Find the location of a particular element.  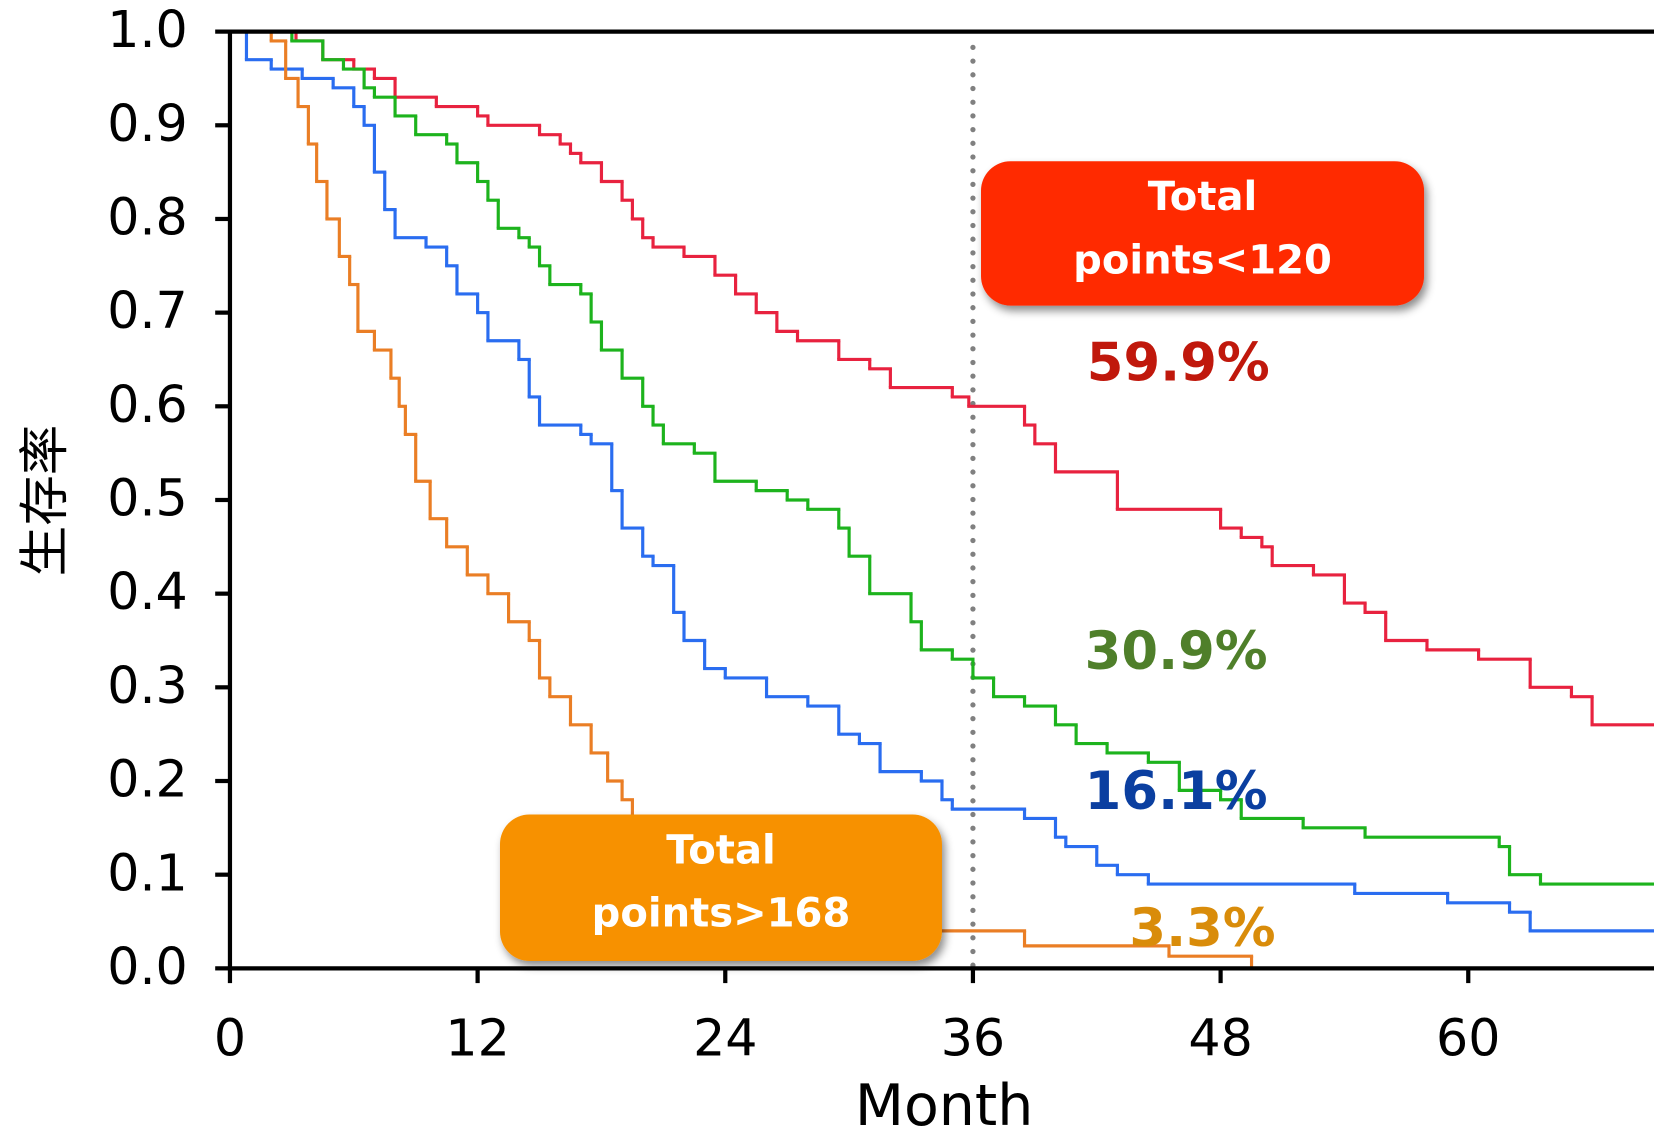

label-box-text: points<120 is located at coordinates (1202, 260).